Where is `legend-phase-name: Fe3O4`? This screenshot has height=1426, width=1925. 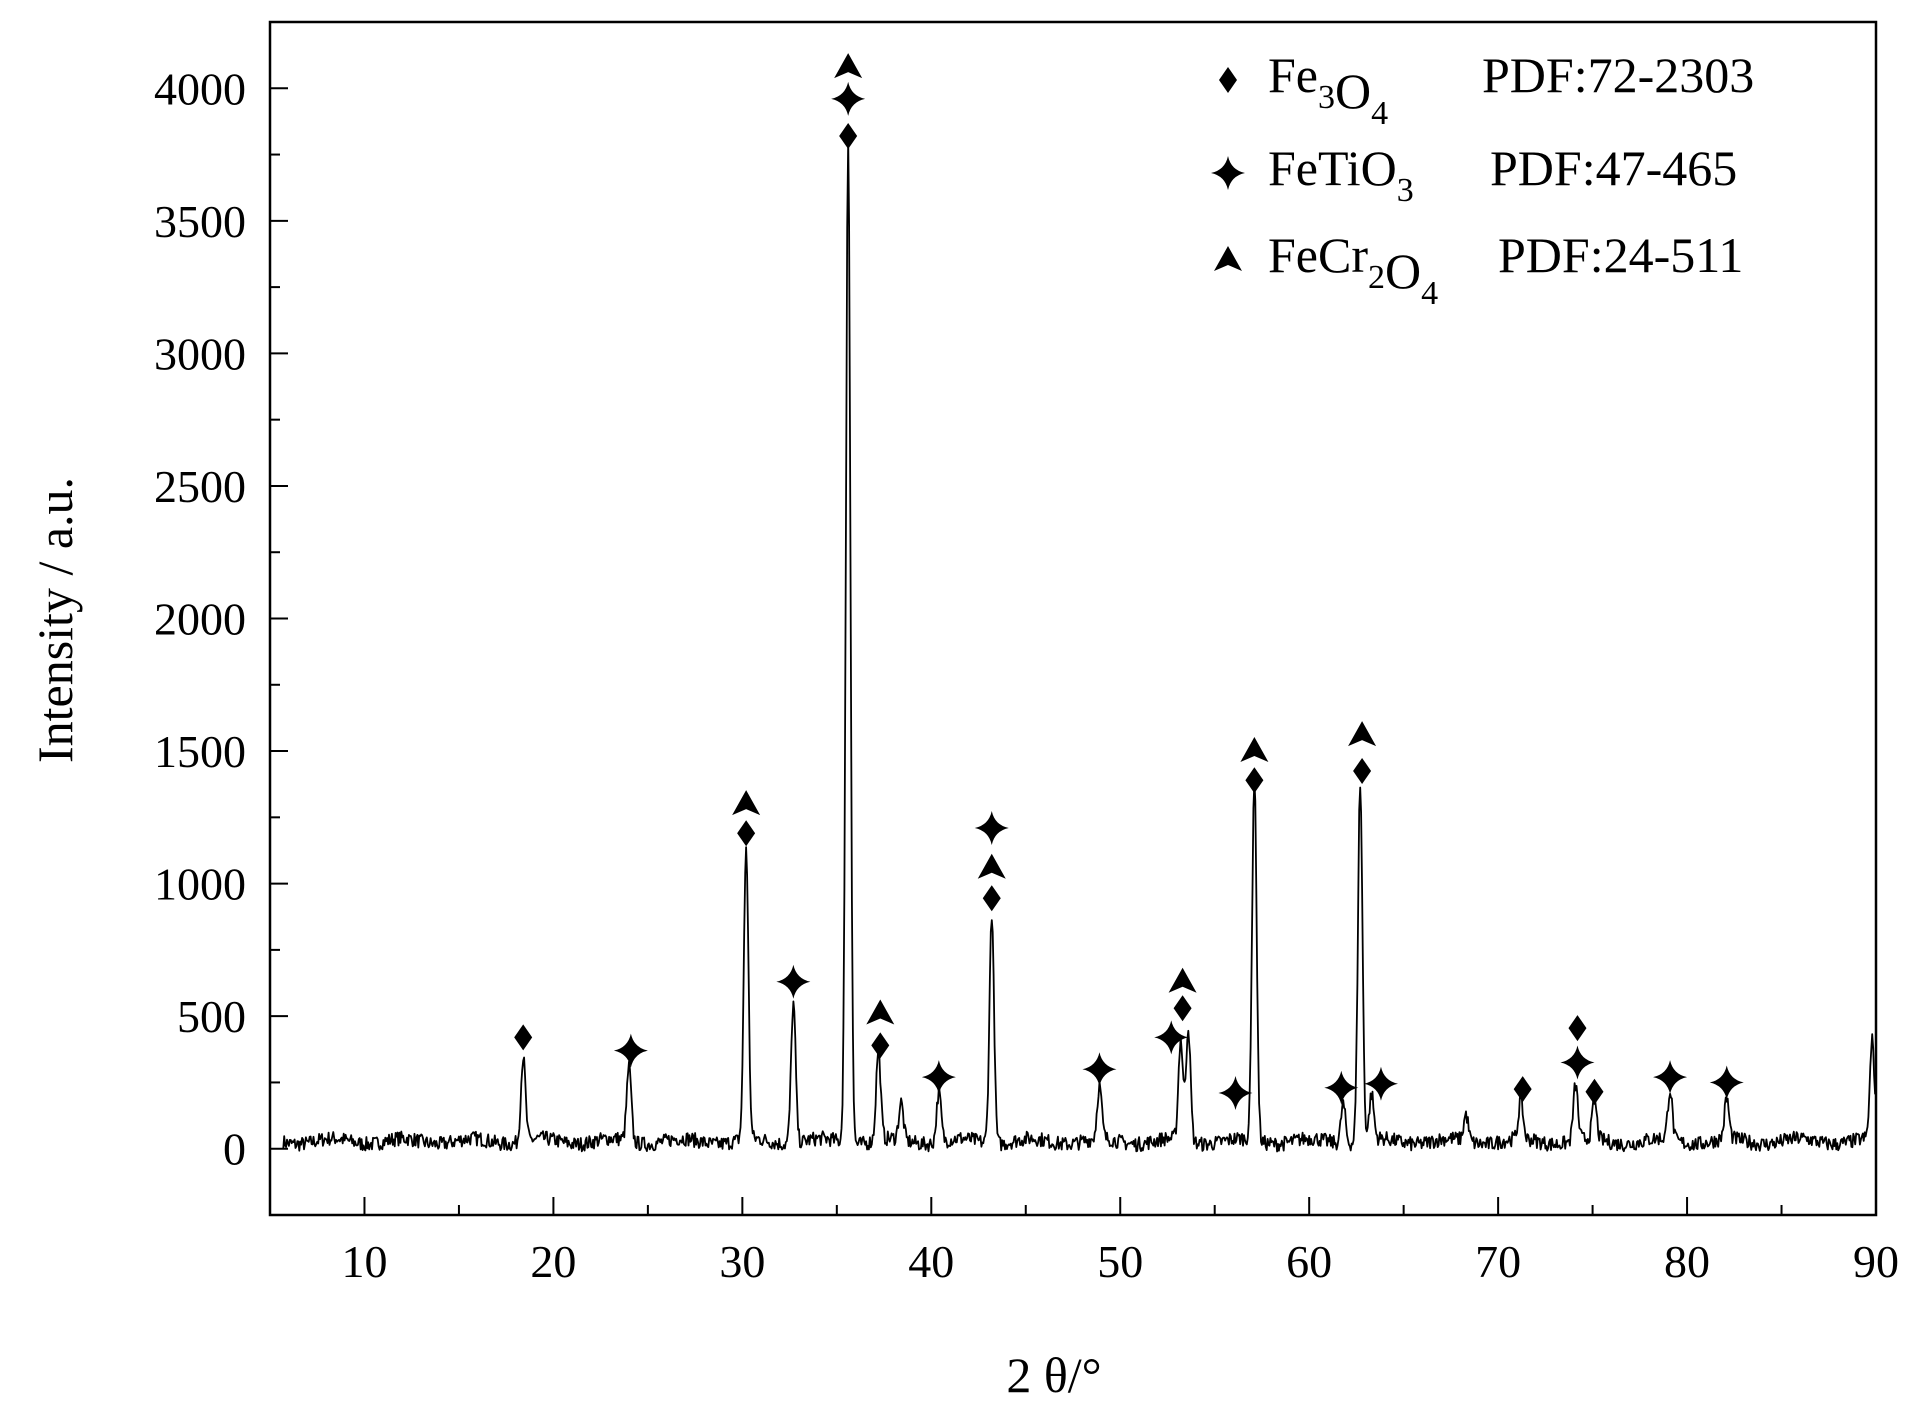
legend-phase-name: Fe3O4 is located at coordinates (1328, 89).